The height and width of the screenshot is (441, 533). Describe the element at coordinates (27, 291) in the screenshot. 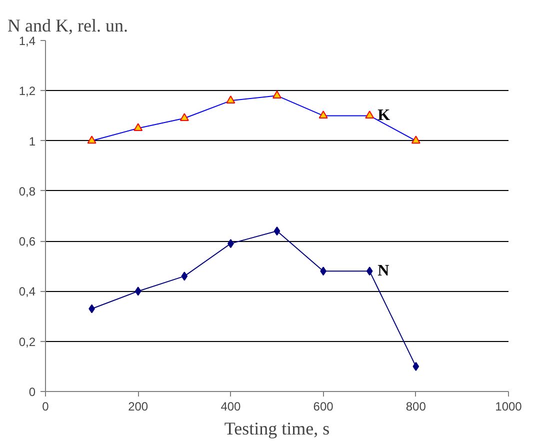

I see `y-tick-label: 0,4` at that location.